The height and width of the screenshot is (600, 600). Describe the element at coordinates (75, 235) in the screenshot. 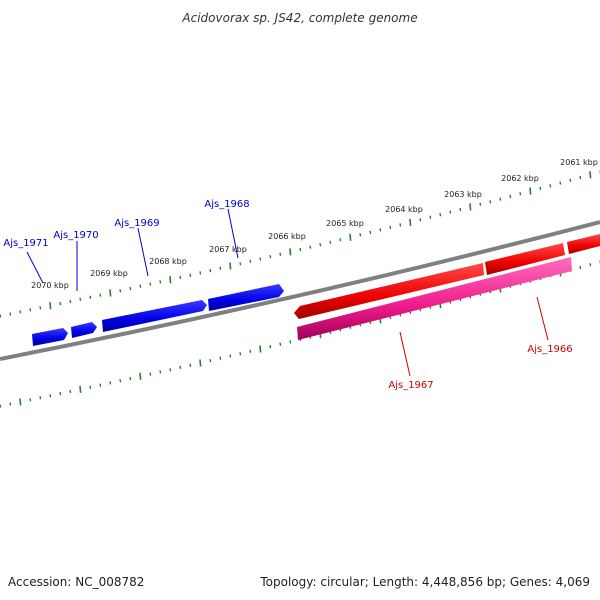

I see `gene-label-ajs-1970: Ajs_1970` at that location.